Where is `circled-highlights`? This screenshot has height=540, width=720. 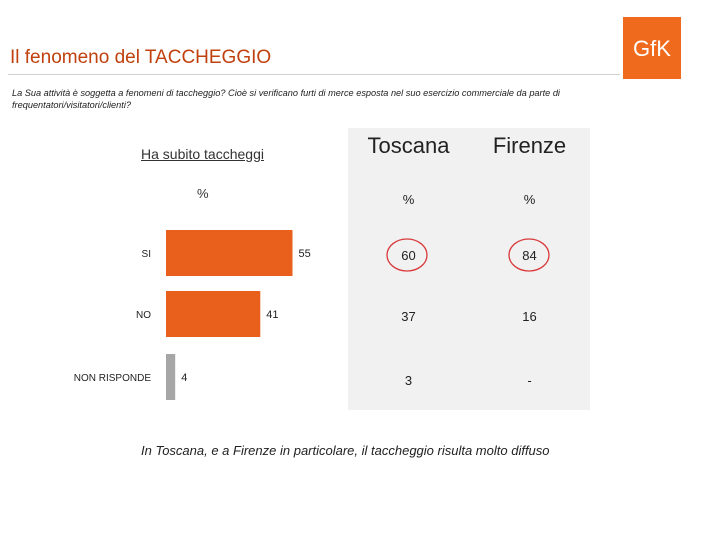
circled-highlights is located at coordinates (468, 255).